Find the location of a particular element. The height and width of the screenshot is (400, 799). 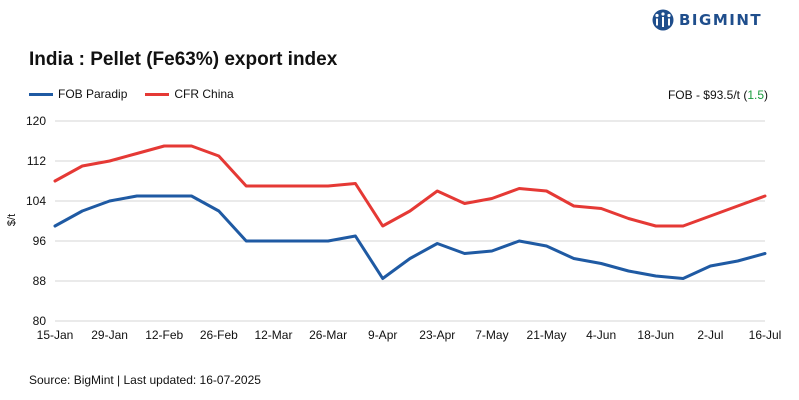

legend-item-fob: FOB Paradip is located at coordinates (78, 94).